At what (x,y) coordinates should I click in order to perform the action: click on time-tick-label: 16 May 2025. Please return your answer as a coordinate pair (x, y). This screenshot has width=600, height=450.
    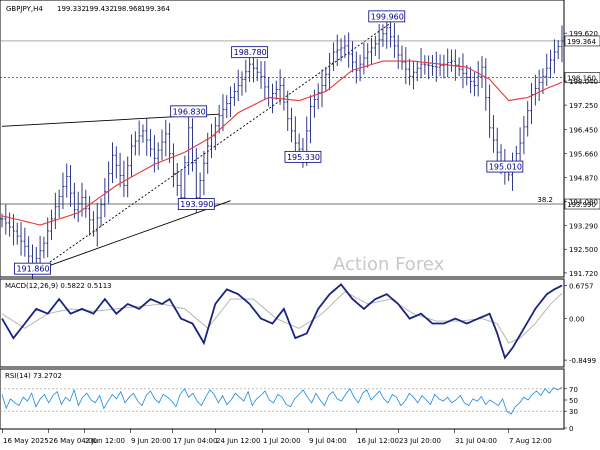
    Looking at the image, I should click on (26, 441).